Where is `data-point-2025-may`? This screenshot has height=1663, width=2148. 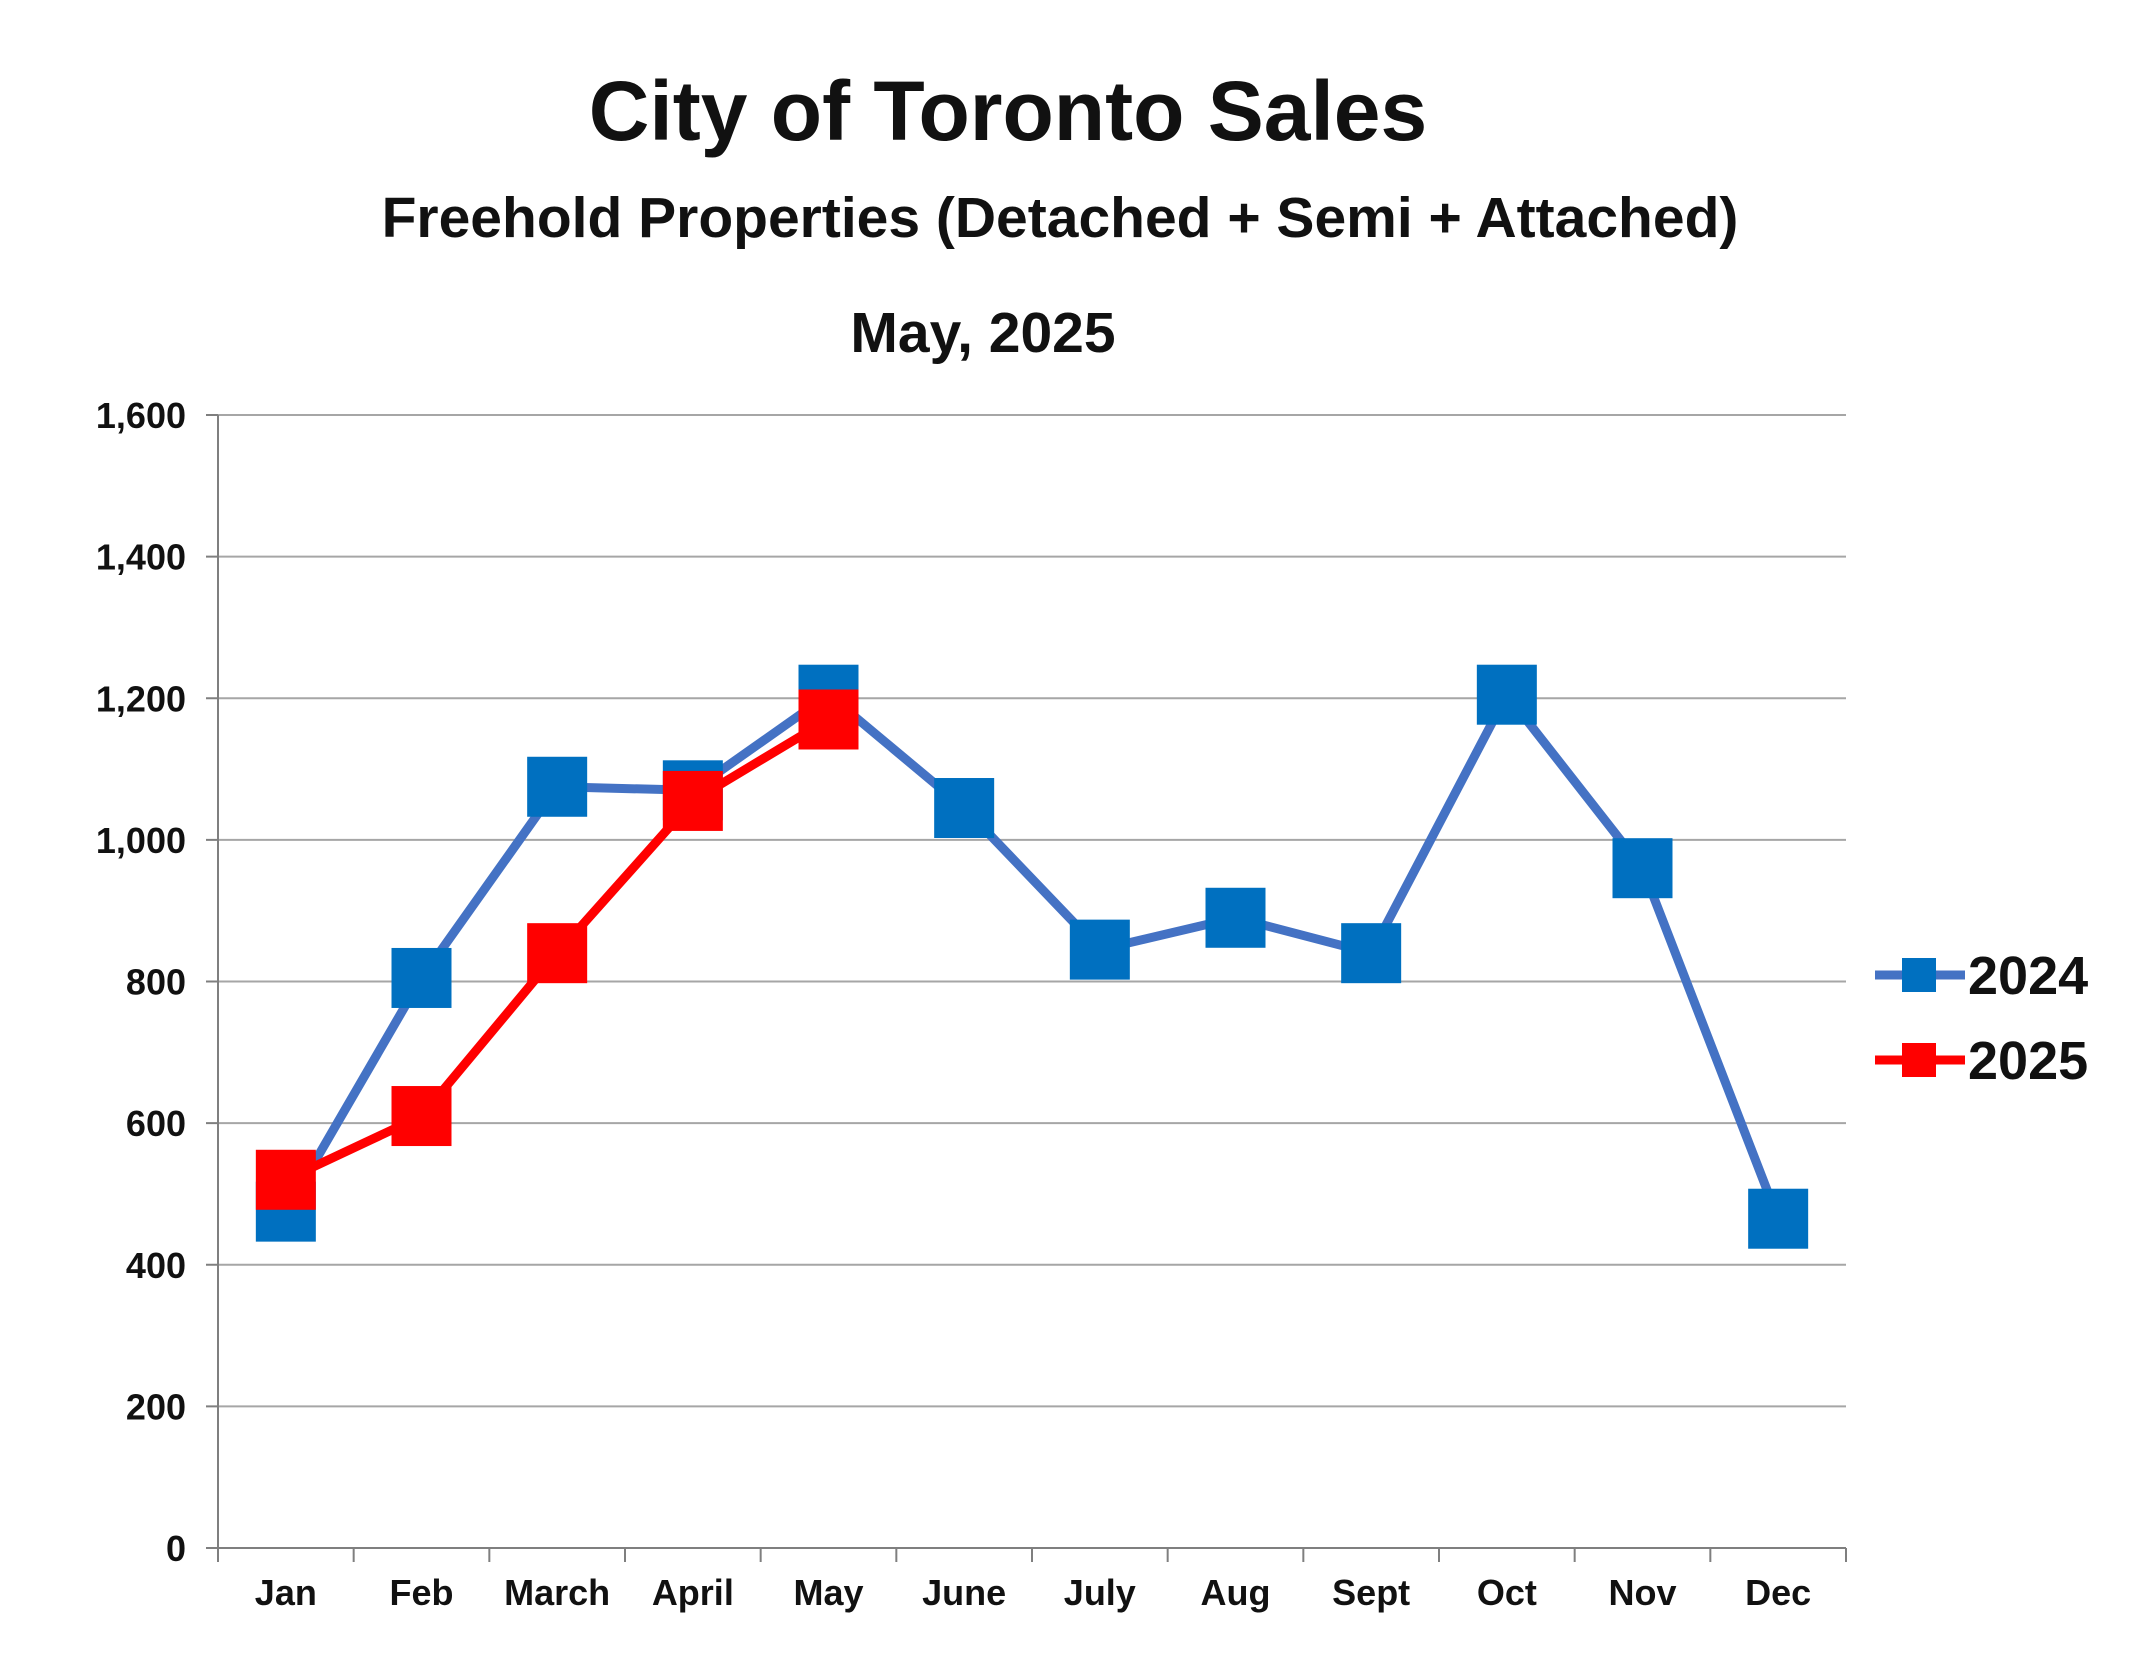 data-point-2025-may is located at coordinates (828, 719).